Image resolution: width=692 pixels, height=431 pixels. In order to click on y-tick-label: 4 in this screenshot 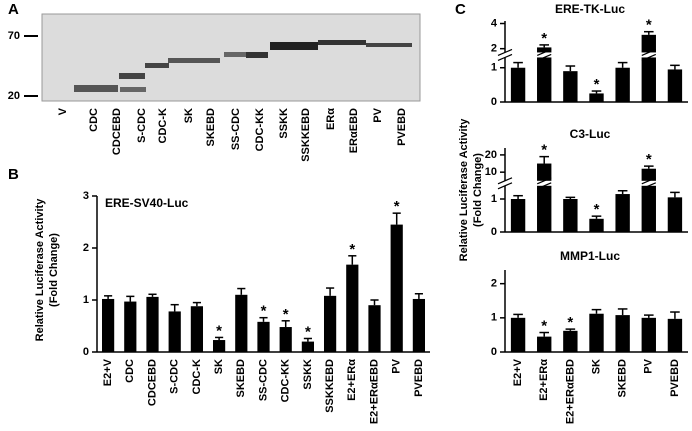, I will do `click(494, 23)`.